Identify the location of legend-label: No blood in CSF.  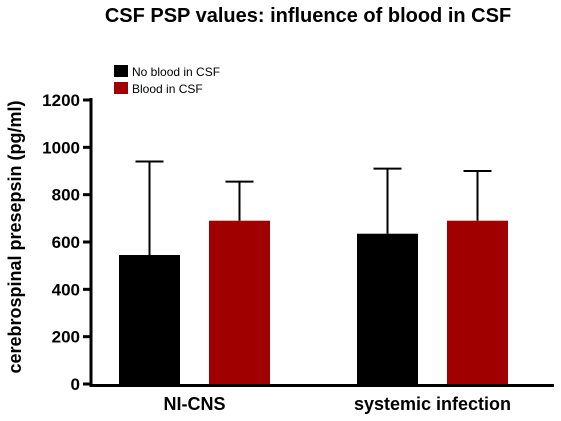
(176, 72).